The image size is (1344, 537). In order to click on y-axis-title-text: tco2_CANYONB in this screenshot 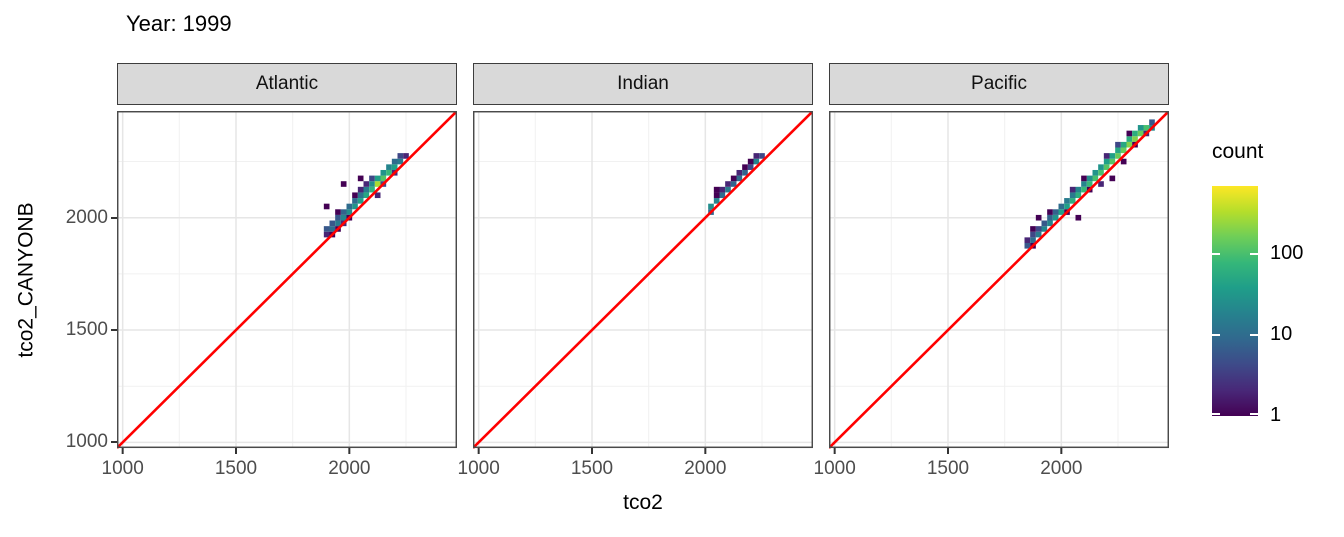, I will do `click(27, 279)`.